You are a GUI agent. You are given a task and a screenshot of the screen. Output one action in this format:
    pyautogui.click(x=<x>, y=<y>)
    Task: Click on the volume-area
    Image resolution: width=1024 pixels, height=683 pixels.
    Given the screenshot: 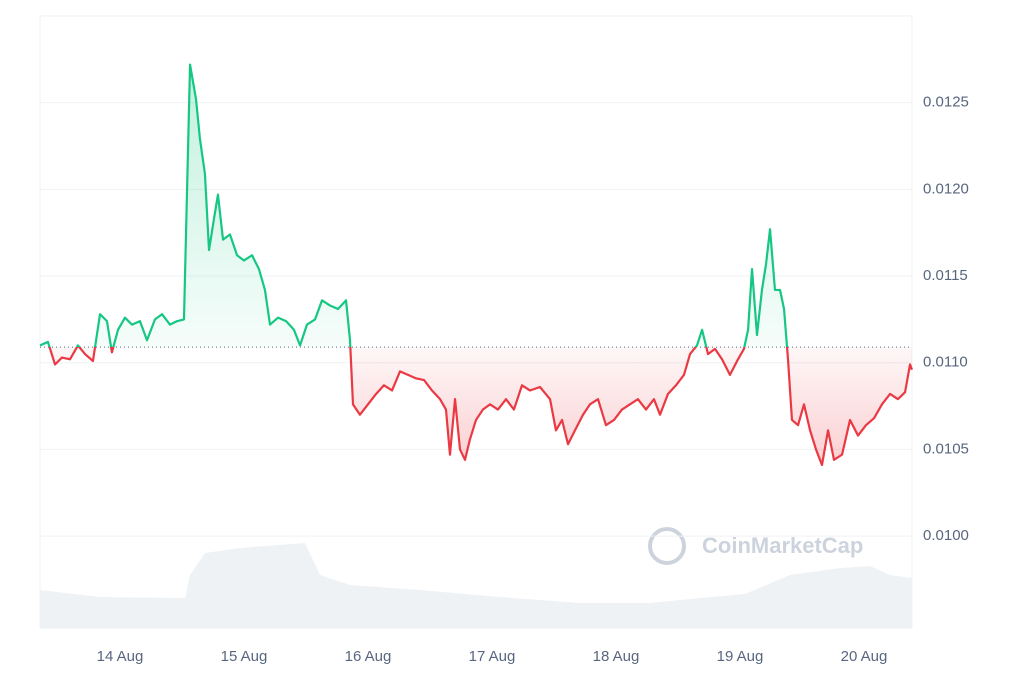 What is the action you would take?
    pyautogui.click(x=476, y=585)
    